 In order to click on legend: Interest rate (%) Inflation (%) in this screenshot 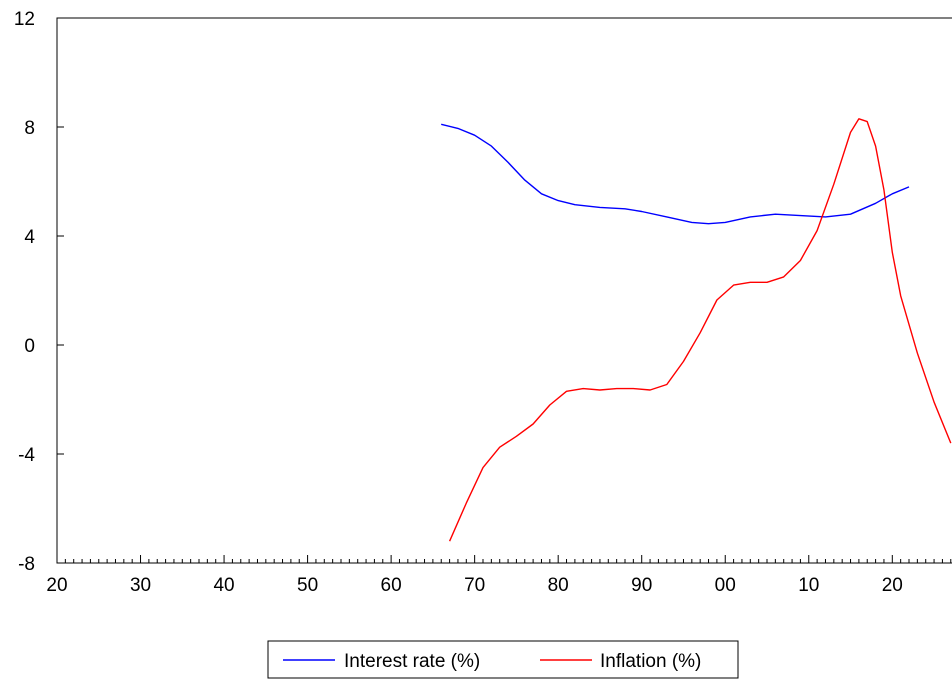, I will do `click(503, 659)`.